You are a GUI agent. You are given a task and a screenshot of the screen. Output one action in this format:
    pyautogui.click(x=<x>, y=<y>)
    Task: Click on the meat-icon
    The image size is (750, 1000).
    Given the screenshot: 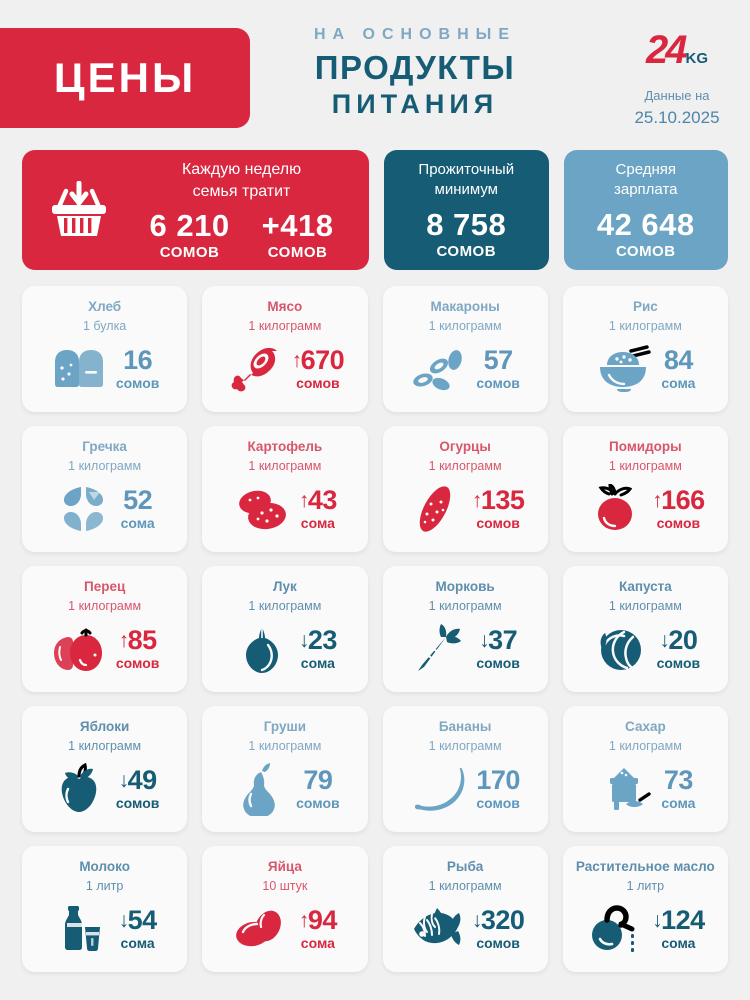 What is the action you would take?
    pyautogui.click(x=255, y=369)
    